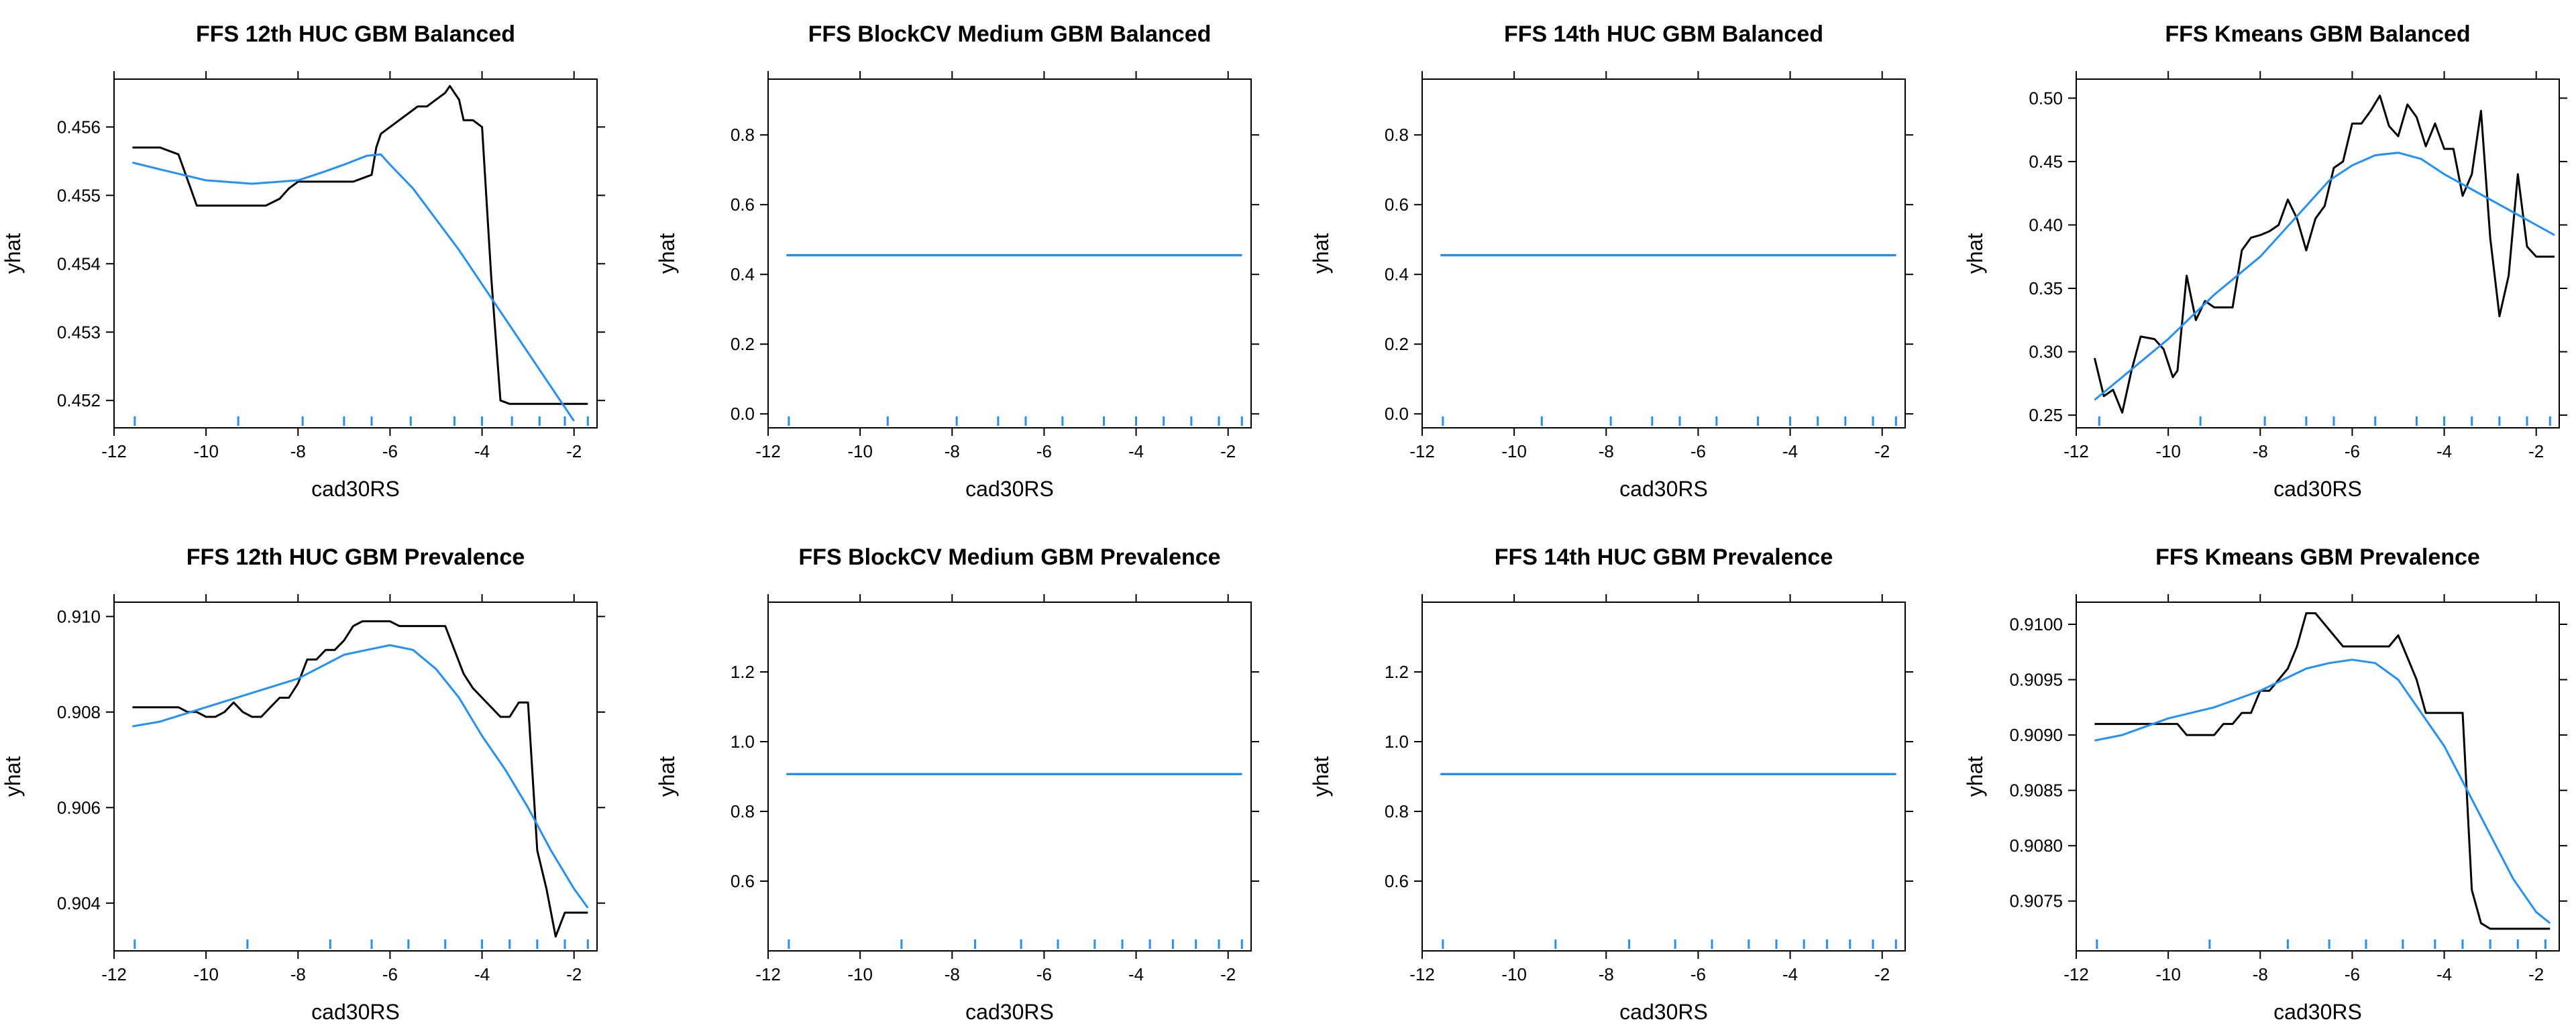 The image size is (2576, 1030). What do you see at coordinates (1009, 557) in the screenshot?
I see `panel-title: FFS BlockCV Medium GBM Prevalence` at bounding box center [1009, 557].